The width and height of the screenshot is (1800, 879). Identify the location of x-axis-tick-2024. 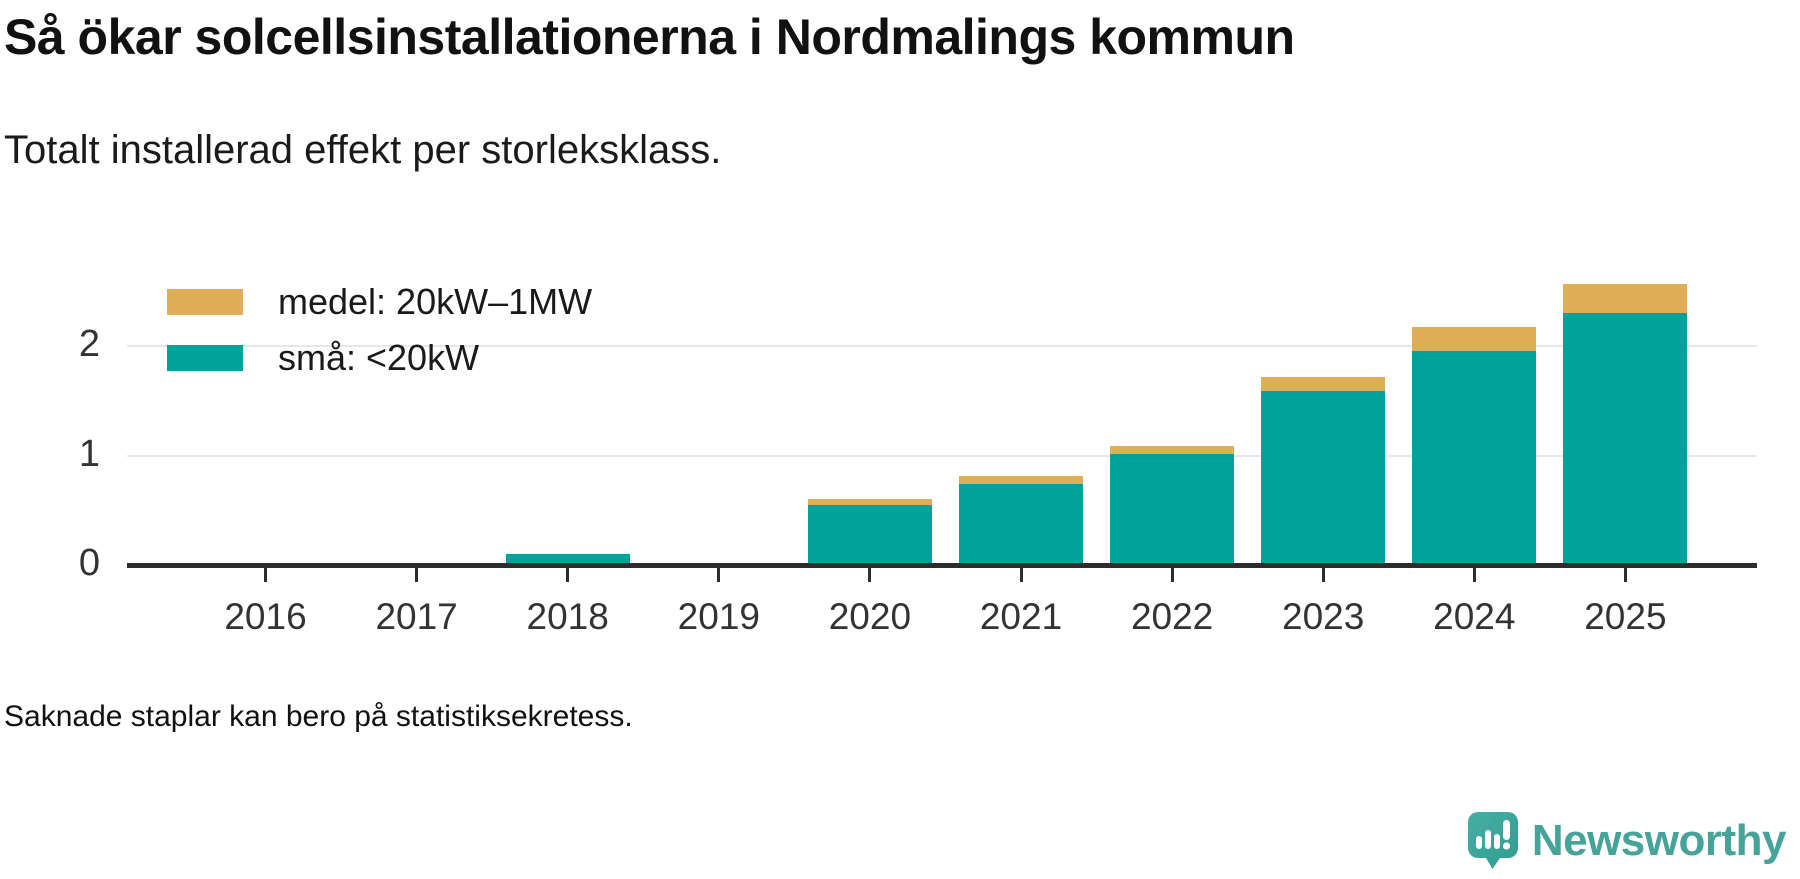
(1474, 575).